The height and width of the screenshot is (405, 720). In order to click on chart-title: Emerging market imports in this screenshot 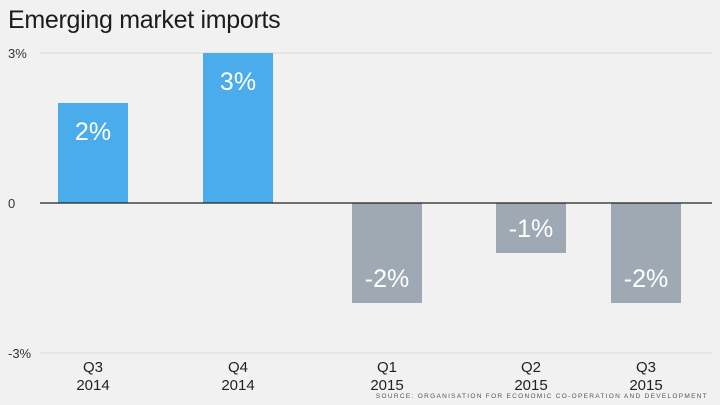, I will do `click(144, 20)`.